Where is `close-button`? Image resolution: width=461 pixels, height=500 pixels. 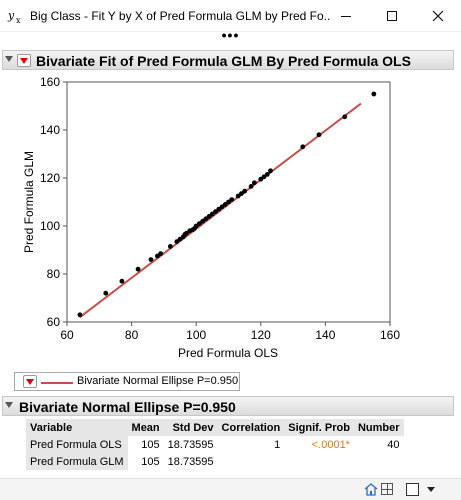
close-button is located at coordinates (438, 16).